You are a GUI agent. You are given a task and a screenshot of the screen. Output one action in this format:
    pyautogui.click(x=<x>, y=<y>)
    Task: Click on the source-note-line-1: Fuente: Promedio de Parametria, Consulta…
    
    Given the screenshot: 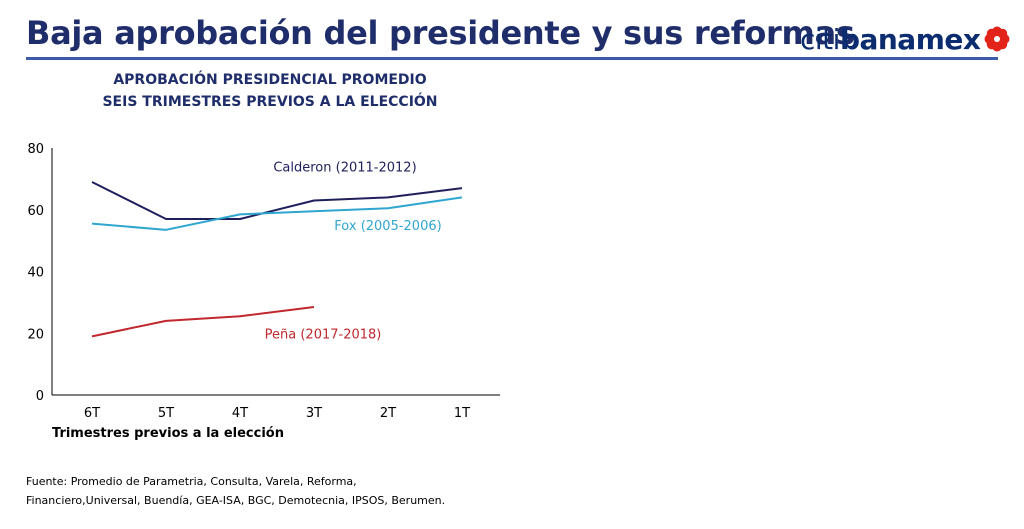 What is the action you would take?
    pyautogui.click(x=191, y=481)
    